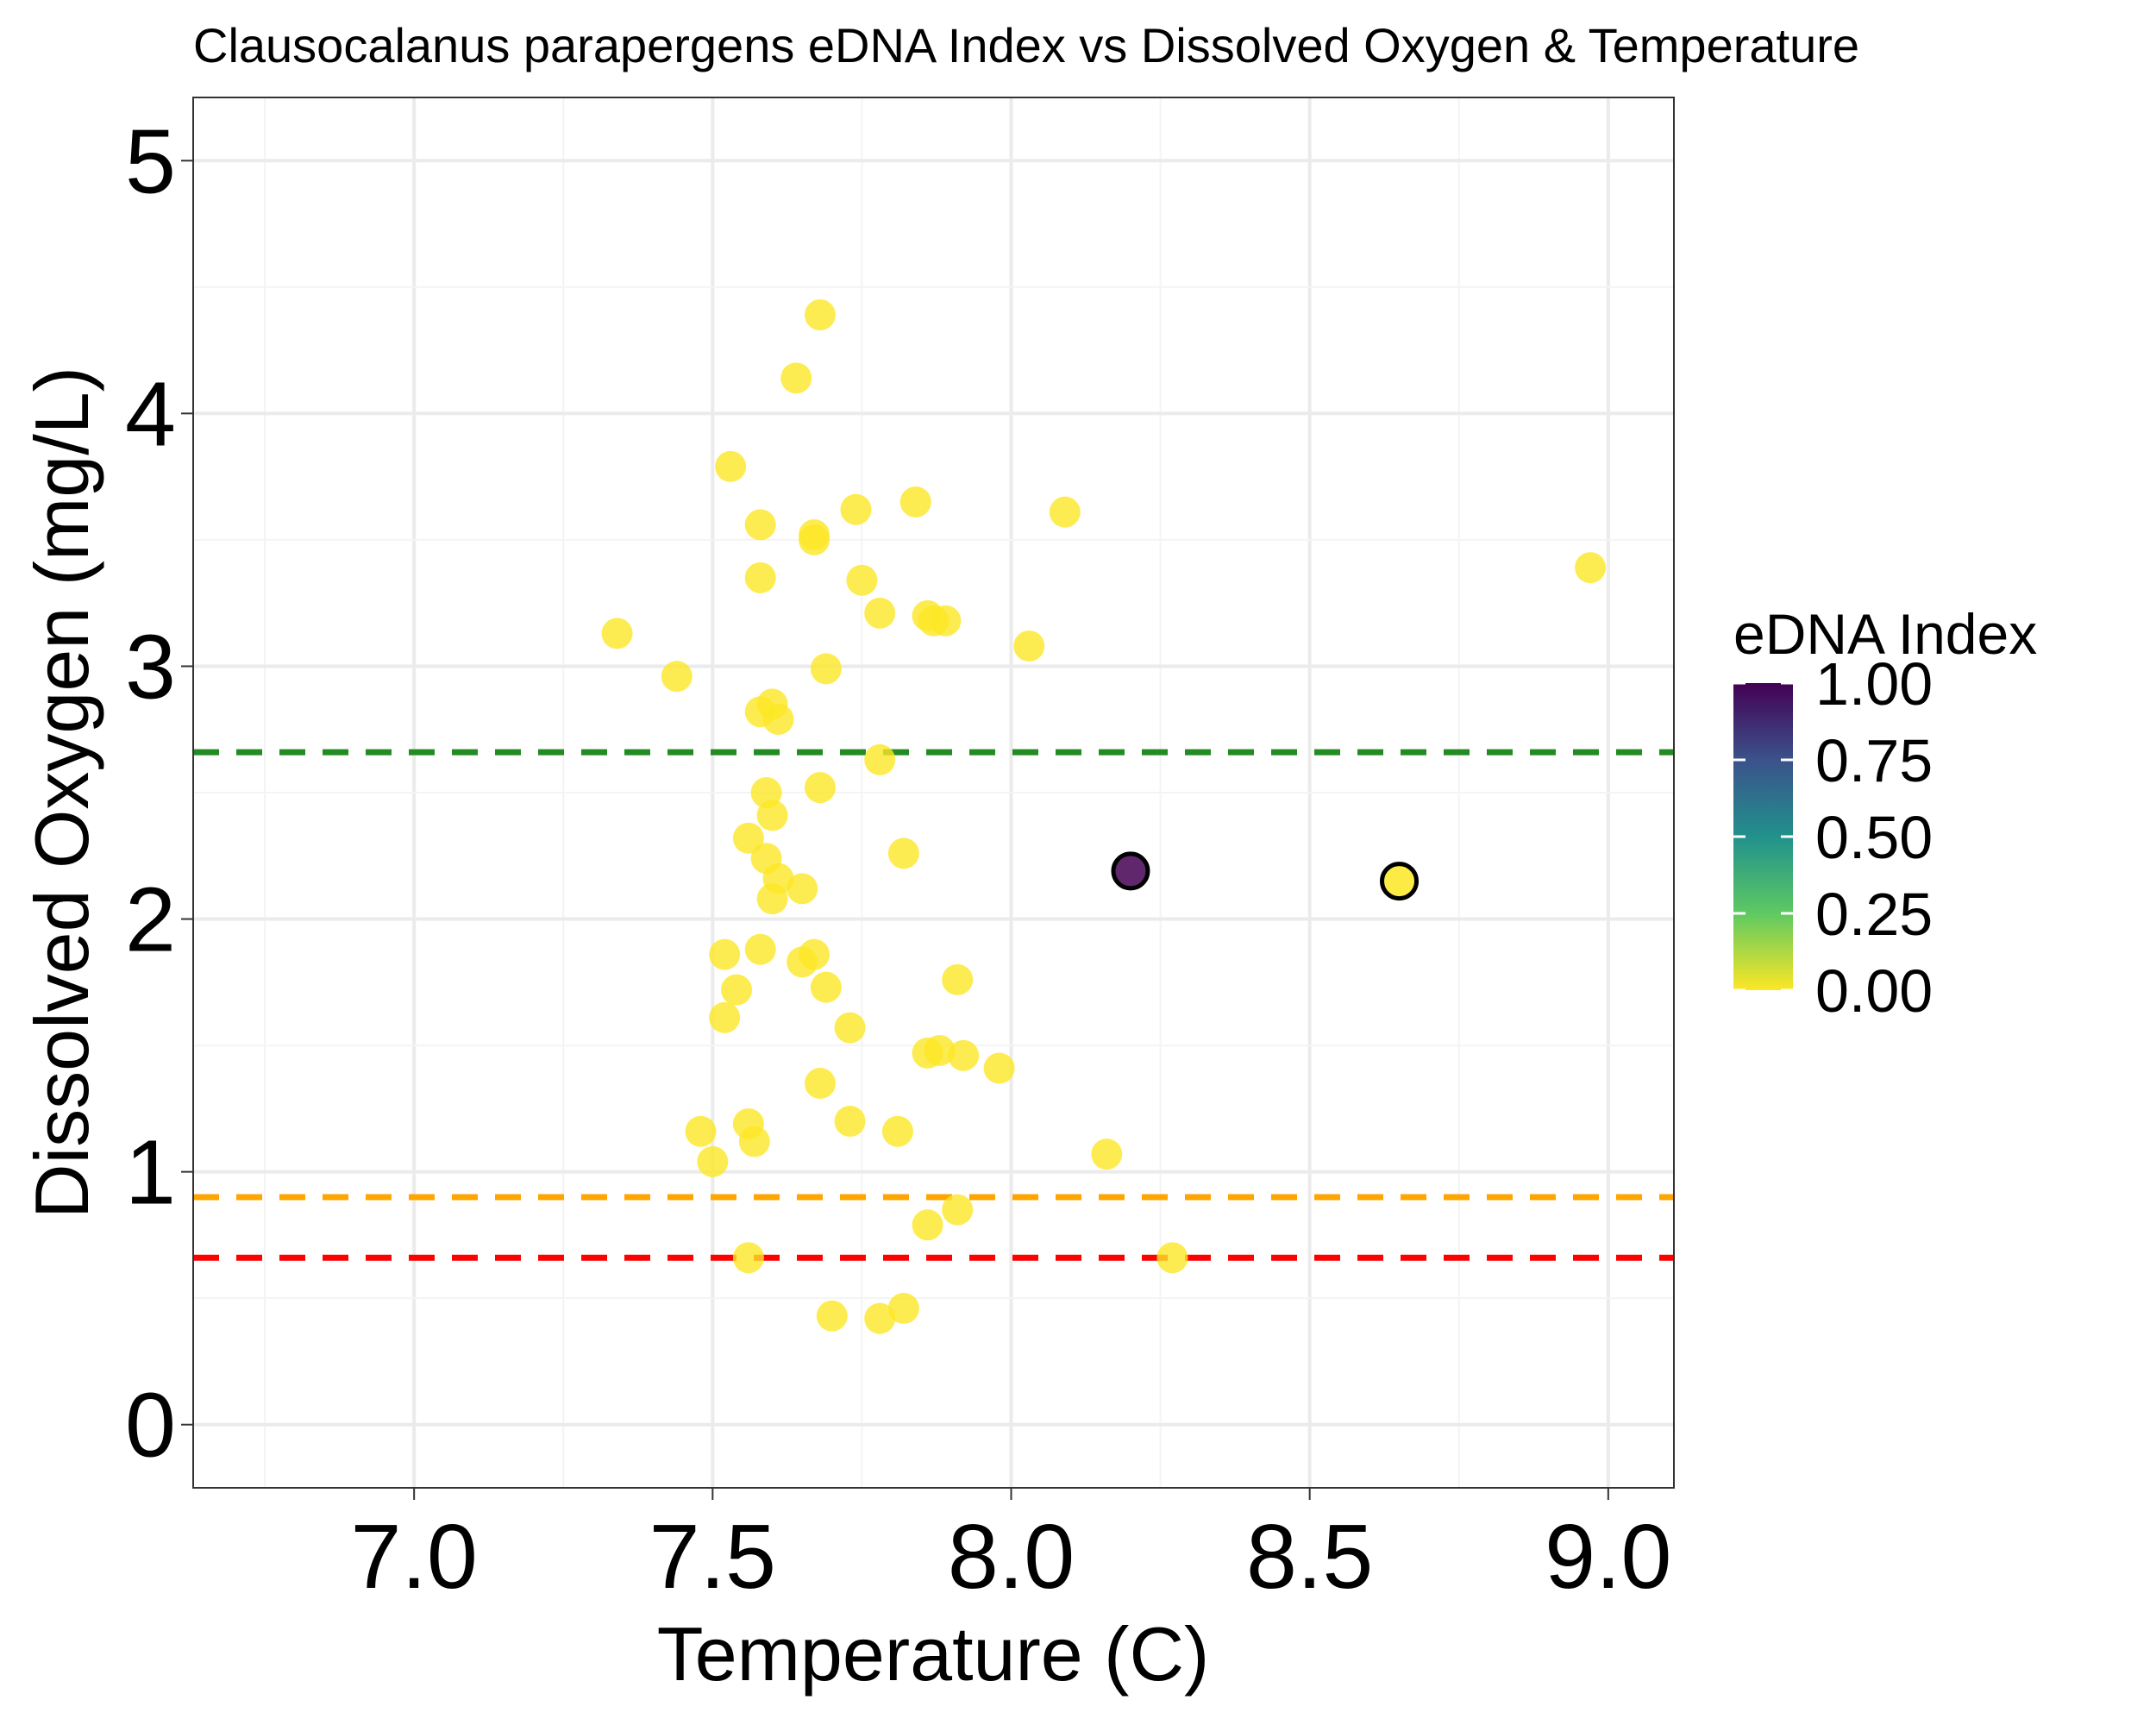 The height and width of the screenshot is (1725, 2156). What do you see at coordinates (159, 793) in the screenshot?
I see `y-axis-ticks: 0 1 2 3 4 5` at bounding box center [159, 793].